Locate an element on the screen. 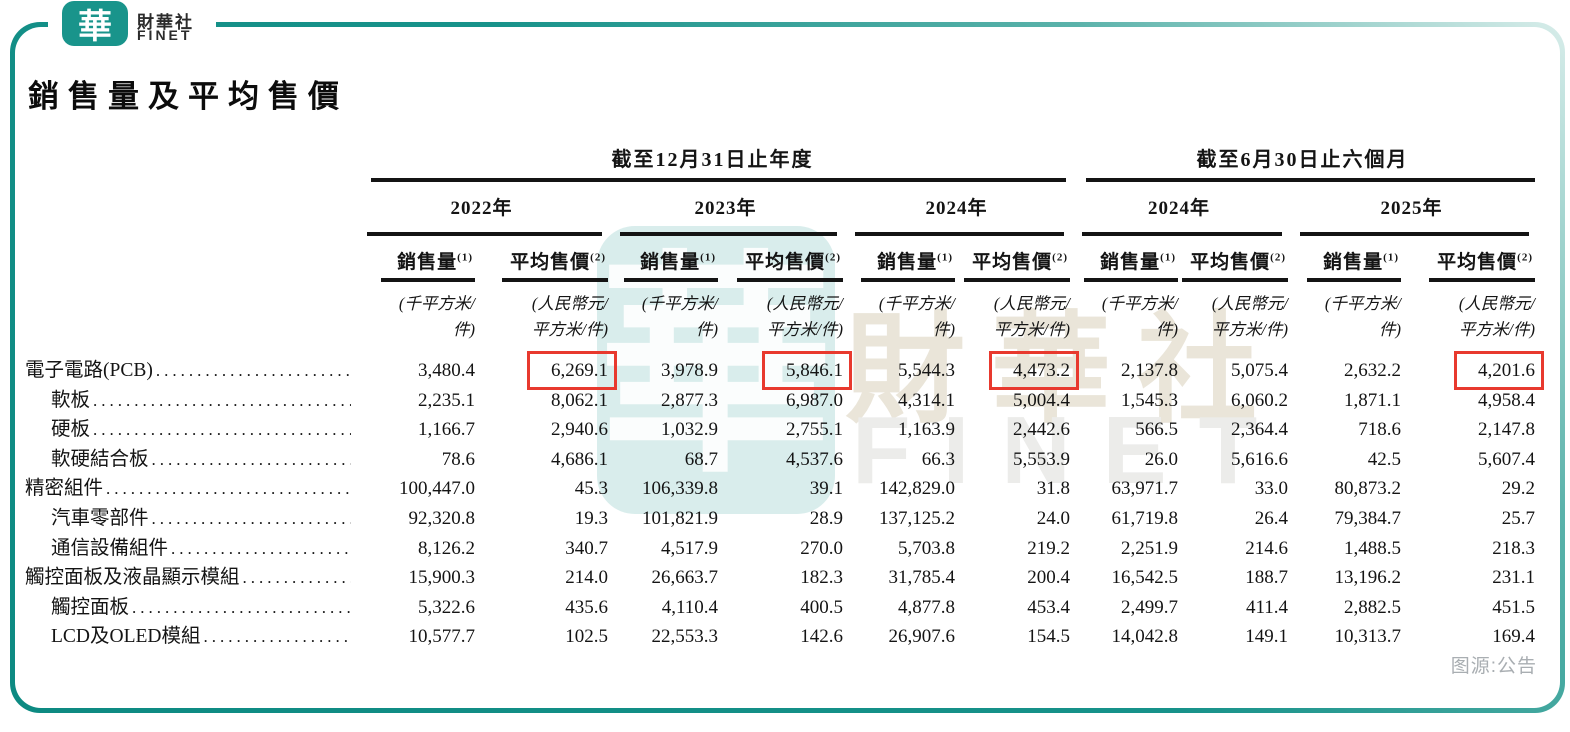 The height and width of the screenshot is (732, 1570). value-cell-r8-c6: 2,499.7 is located at coordinates (1149, 607).